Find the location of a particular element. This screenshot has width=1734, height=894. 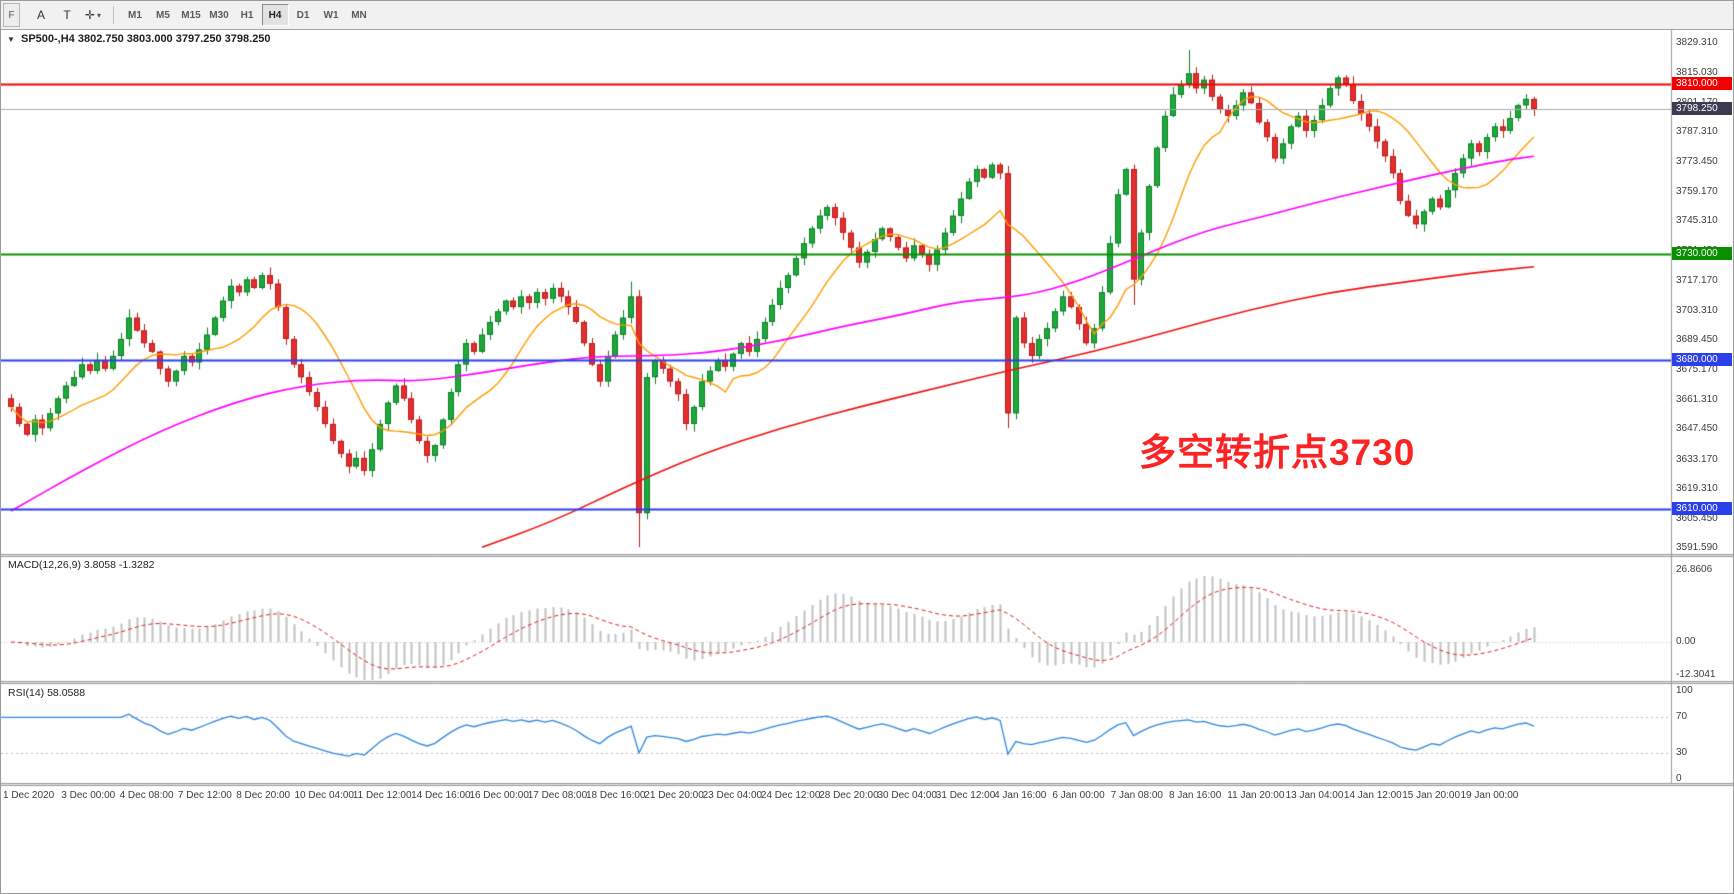

macd-axis-label: -12.3041 is located at coordinates (1696, 674).